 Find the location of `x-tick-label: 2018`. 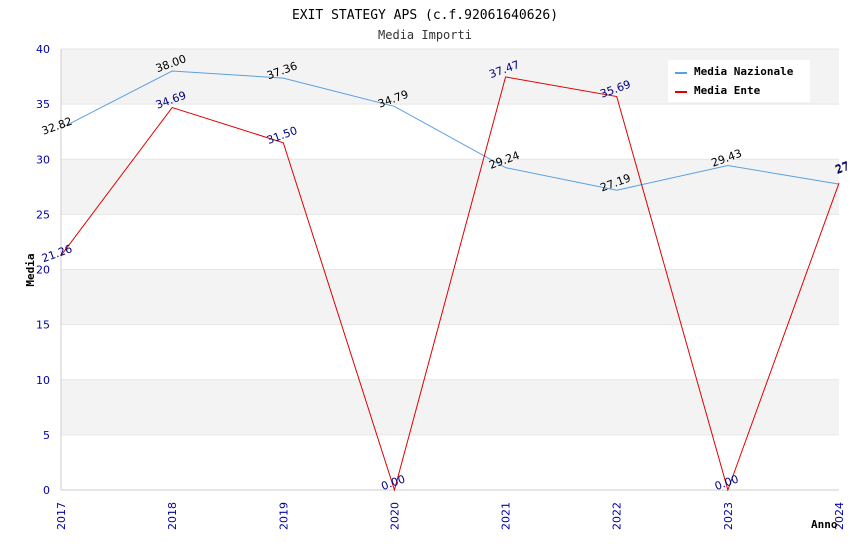

x-tick-label: 2018 is located at coordinates (172, 516).